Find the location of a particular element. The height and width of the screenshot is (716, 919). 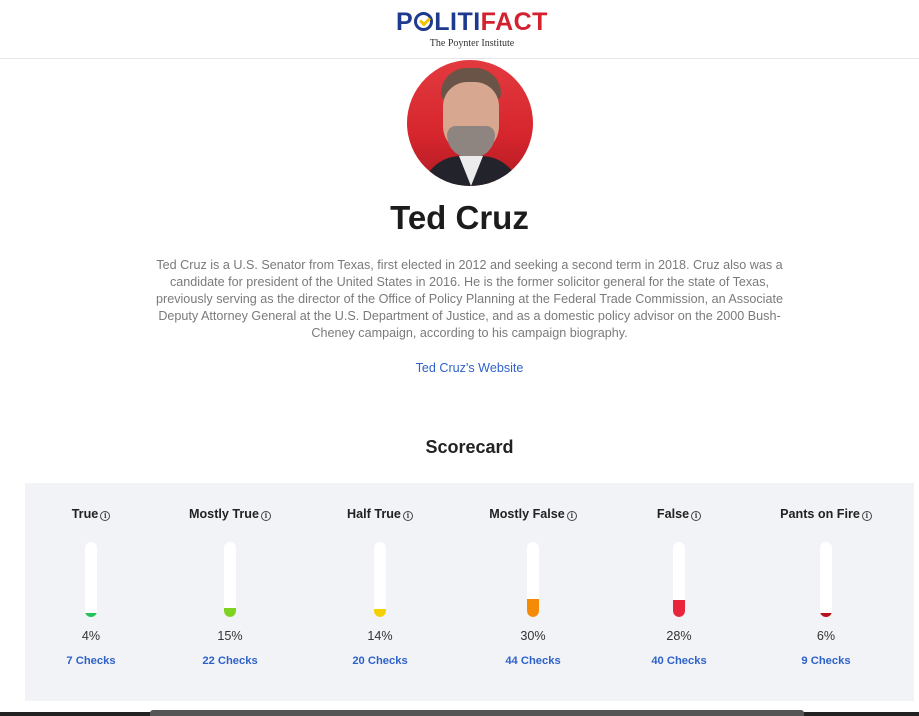

scorecard-column-false: False i 28% 40 Checks is located at coordinates (679, 592).